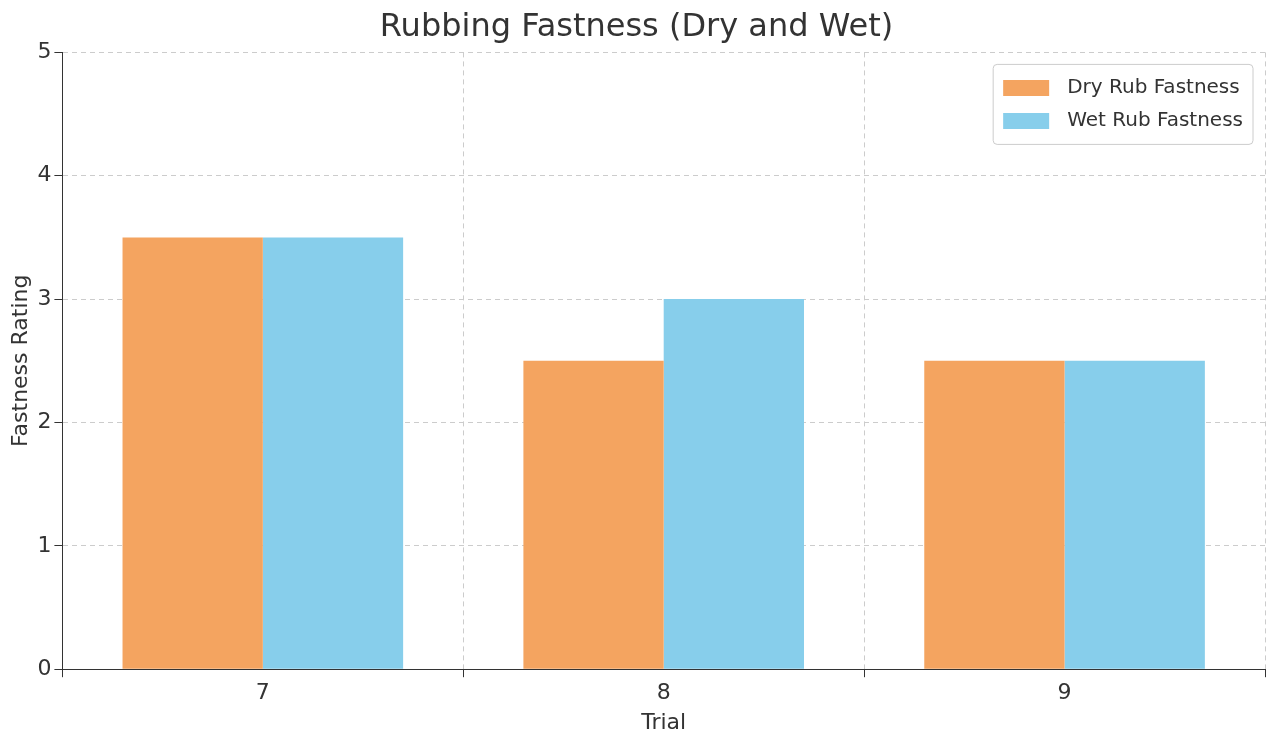 Image resolution: width=1275 pixels, height=744 pixels. I want to click on x-axis-title: Trial, so click(663, 721).